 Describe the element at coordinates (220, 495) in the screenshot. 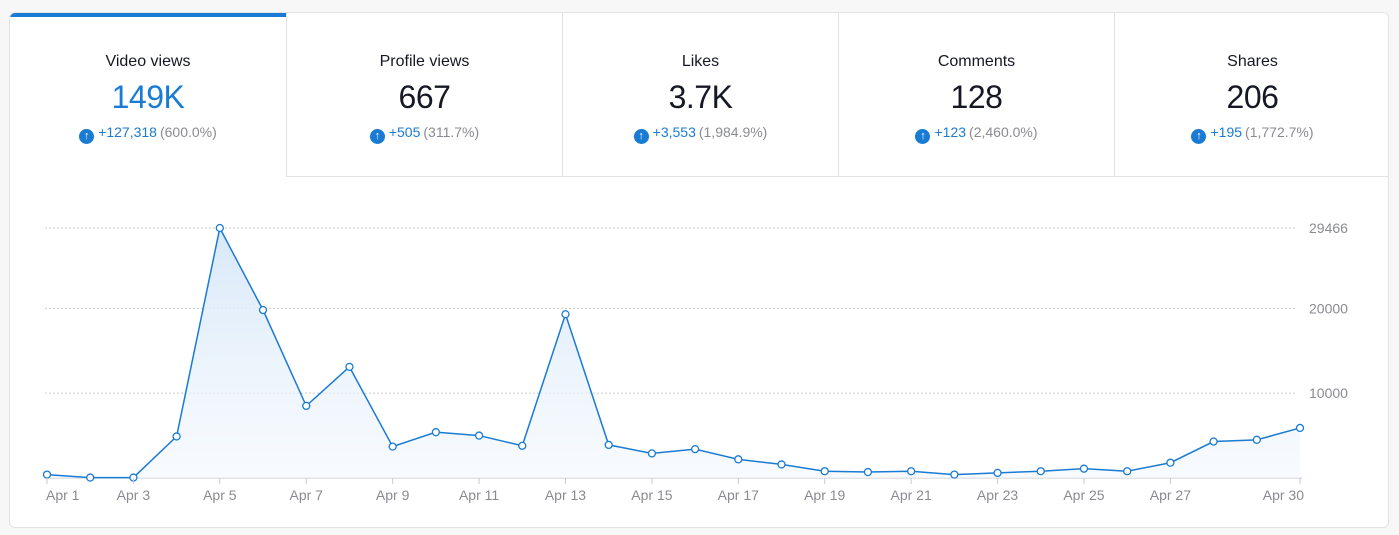

I see `x-tick-label: Apr 5` at that location.